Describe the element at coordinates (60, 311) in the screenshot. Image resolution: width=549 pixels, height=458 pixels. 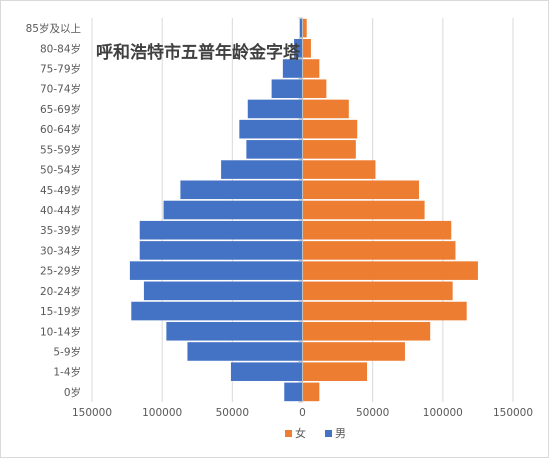
I see `category-label: 15-19岁` at that location.